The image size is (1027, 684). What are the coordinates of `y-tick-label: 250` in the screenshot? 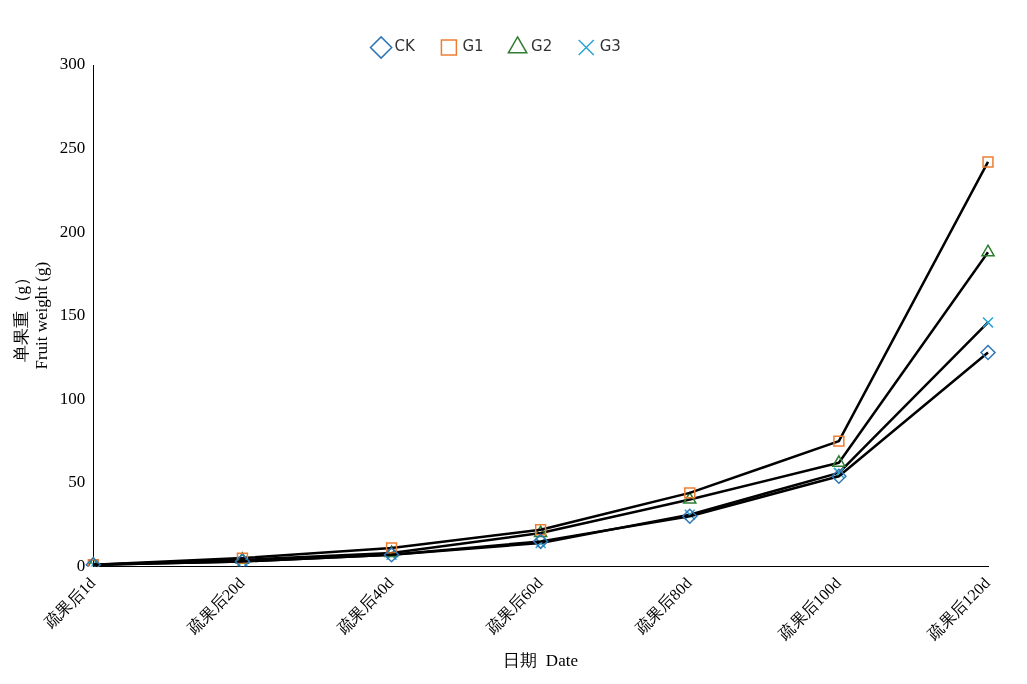 It's located at (72, 148).